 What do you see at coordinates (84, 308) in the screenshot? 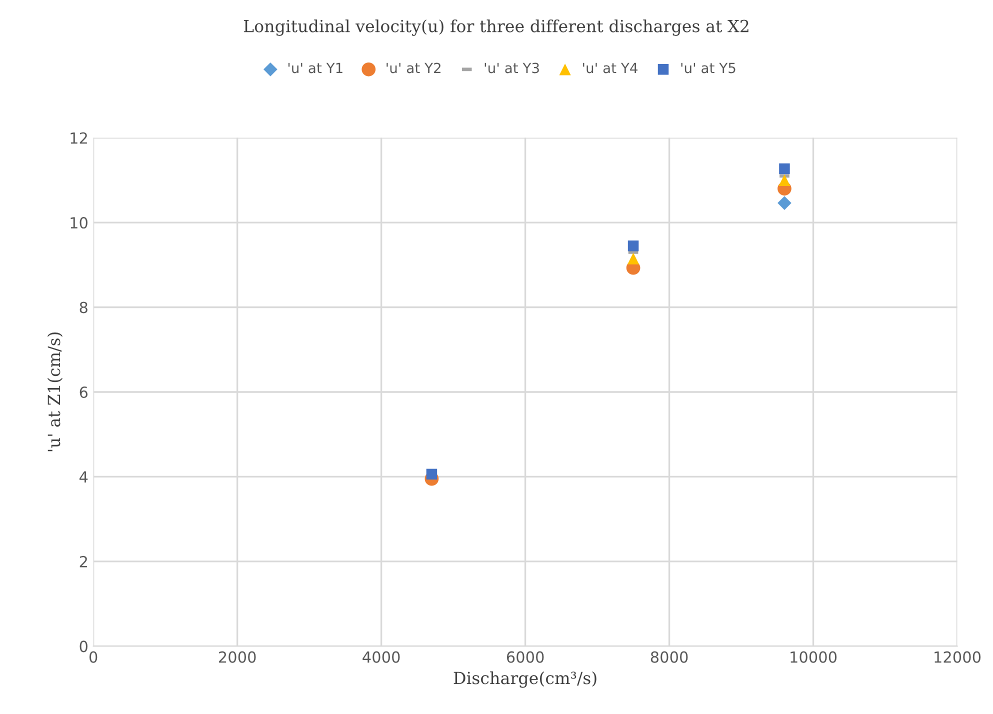
I see `y-tick-label: 8` at bounding box center [84, 308].